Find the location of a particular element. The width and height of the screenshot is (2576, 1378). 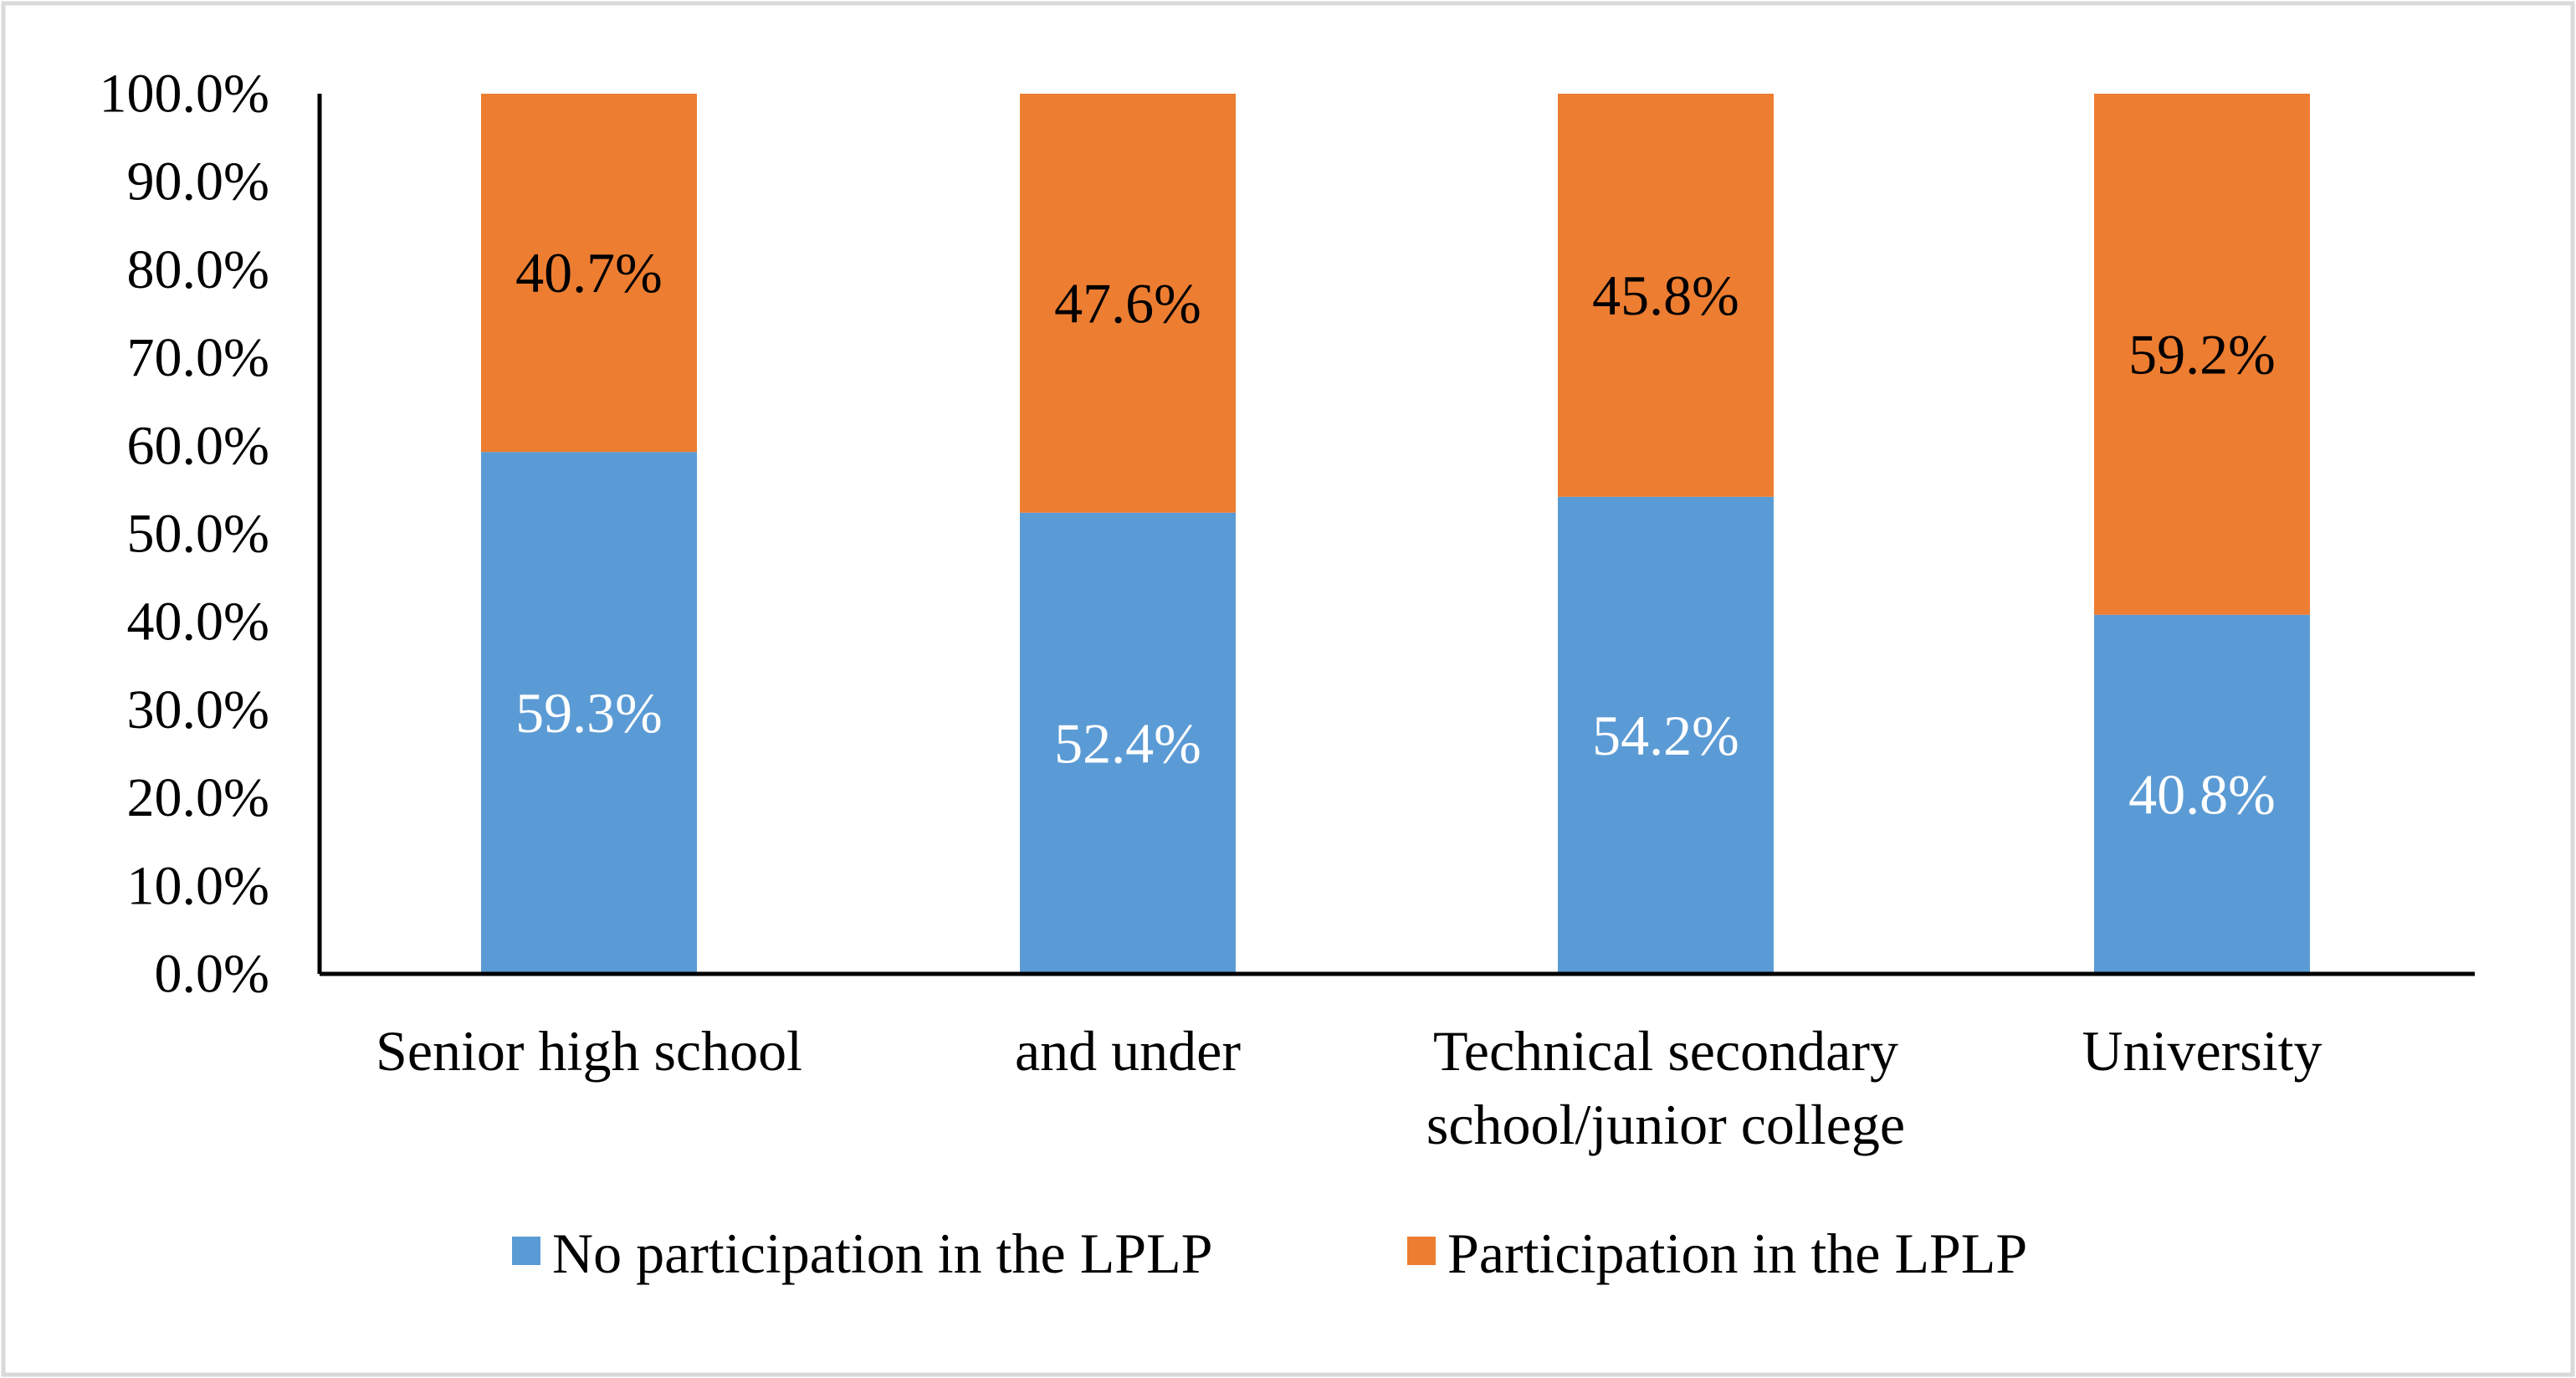

x-category-label: University is located at coordinates (2202, 1051).